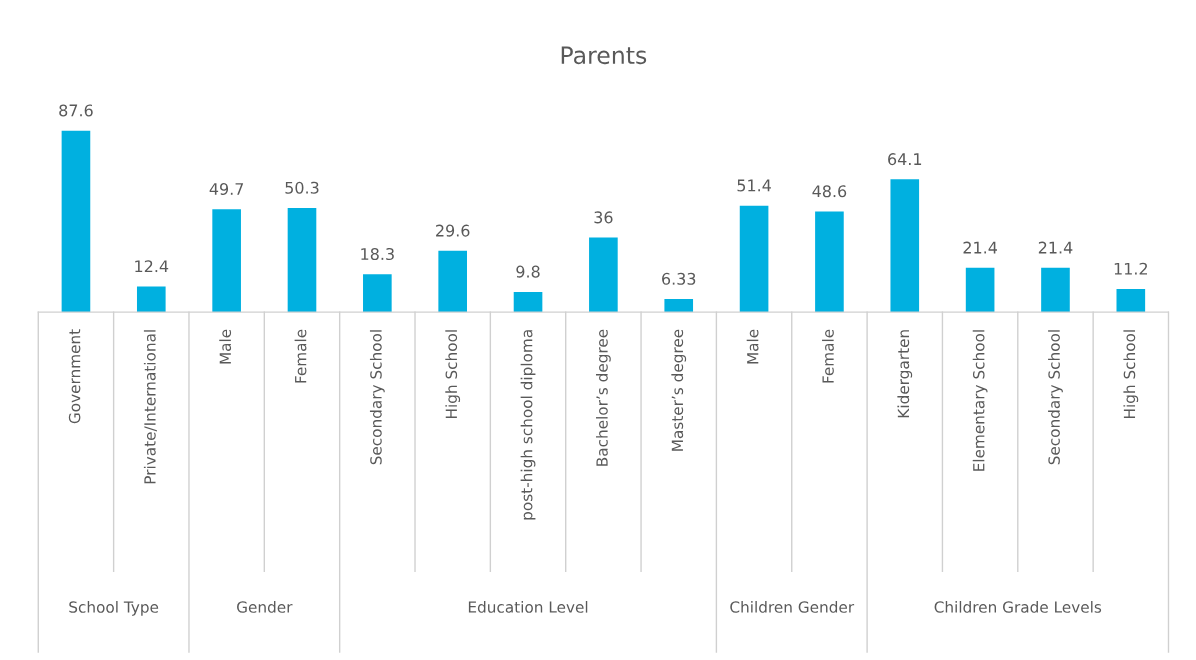 The image size is (1196, 660). What do you see at coordinates (226, 188) in the screenshot?
I see `data-label: 49.7` at bounding box center [226, 188].